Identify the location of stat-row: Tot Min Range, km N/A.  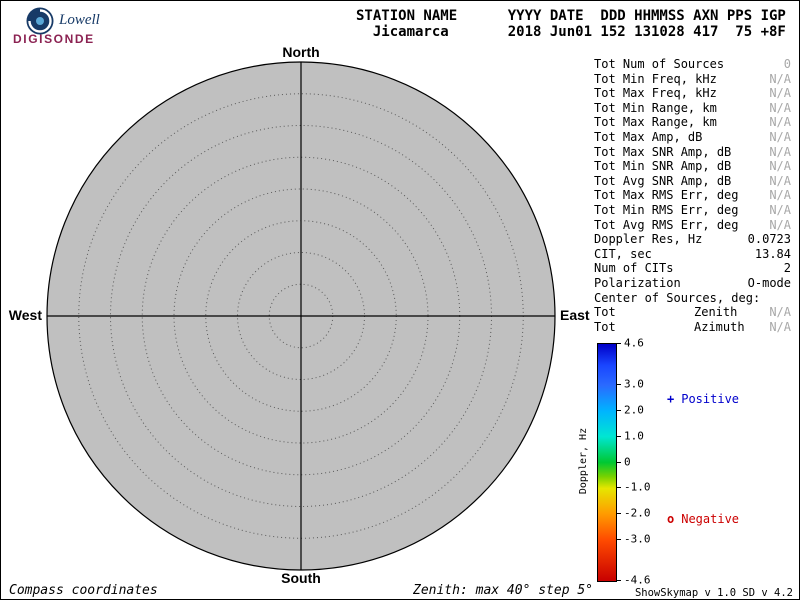
(692, 108).